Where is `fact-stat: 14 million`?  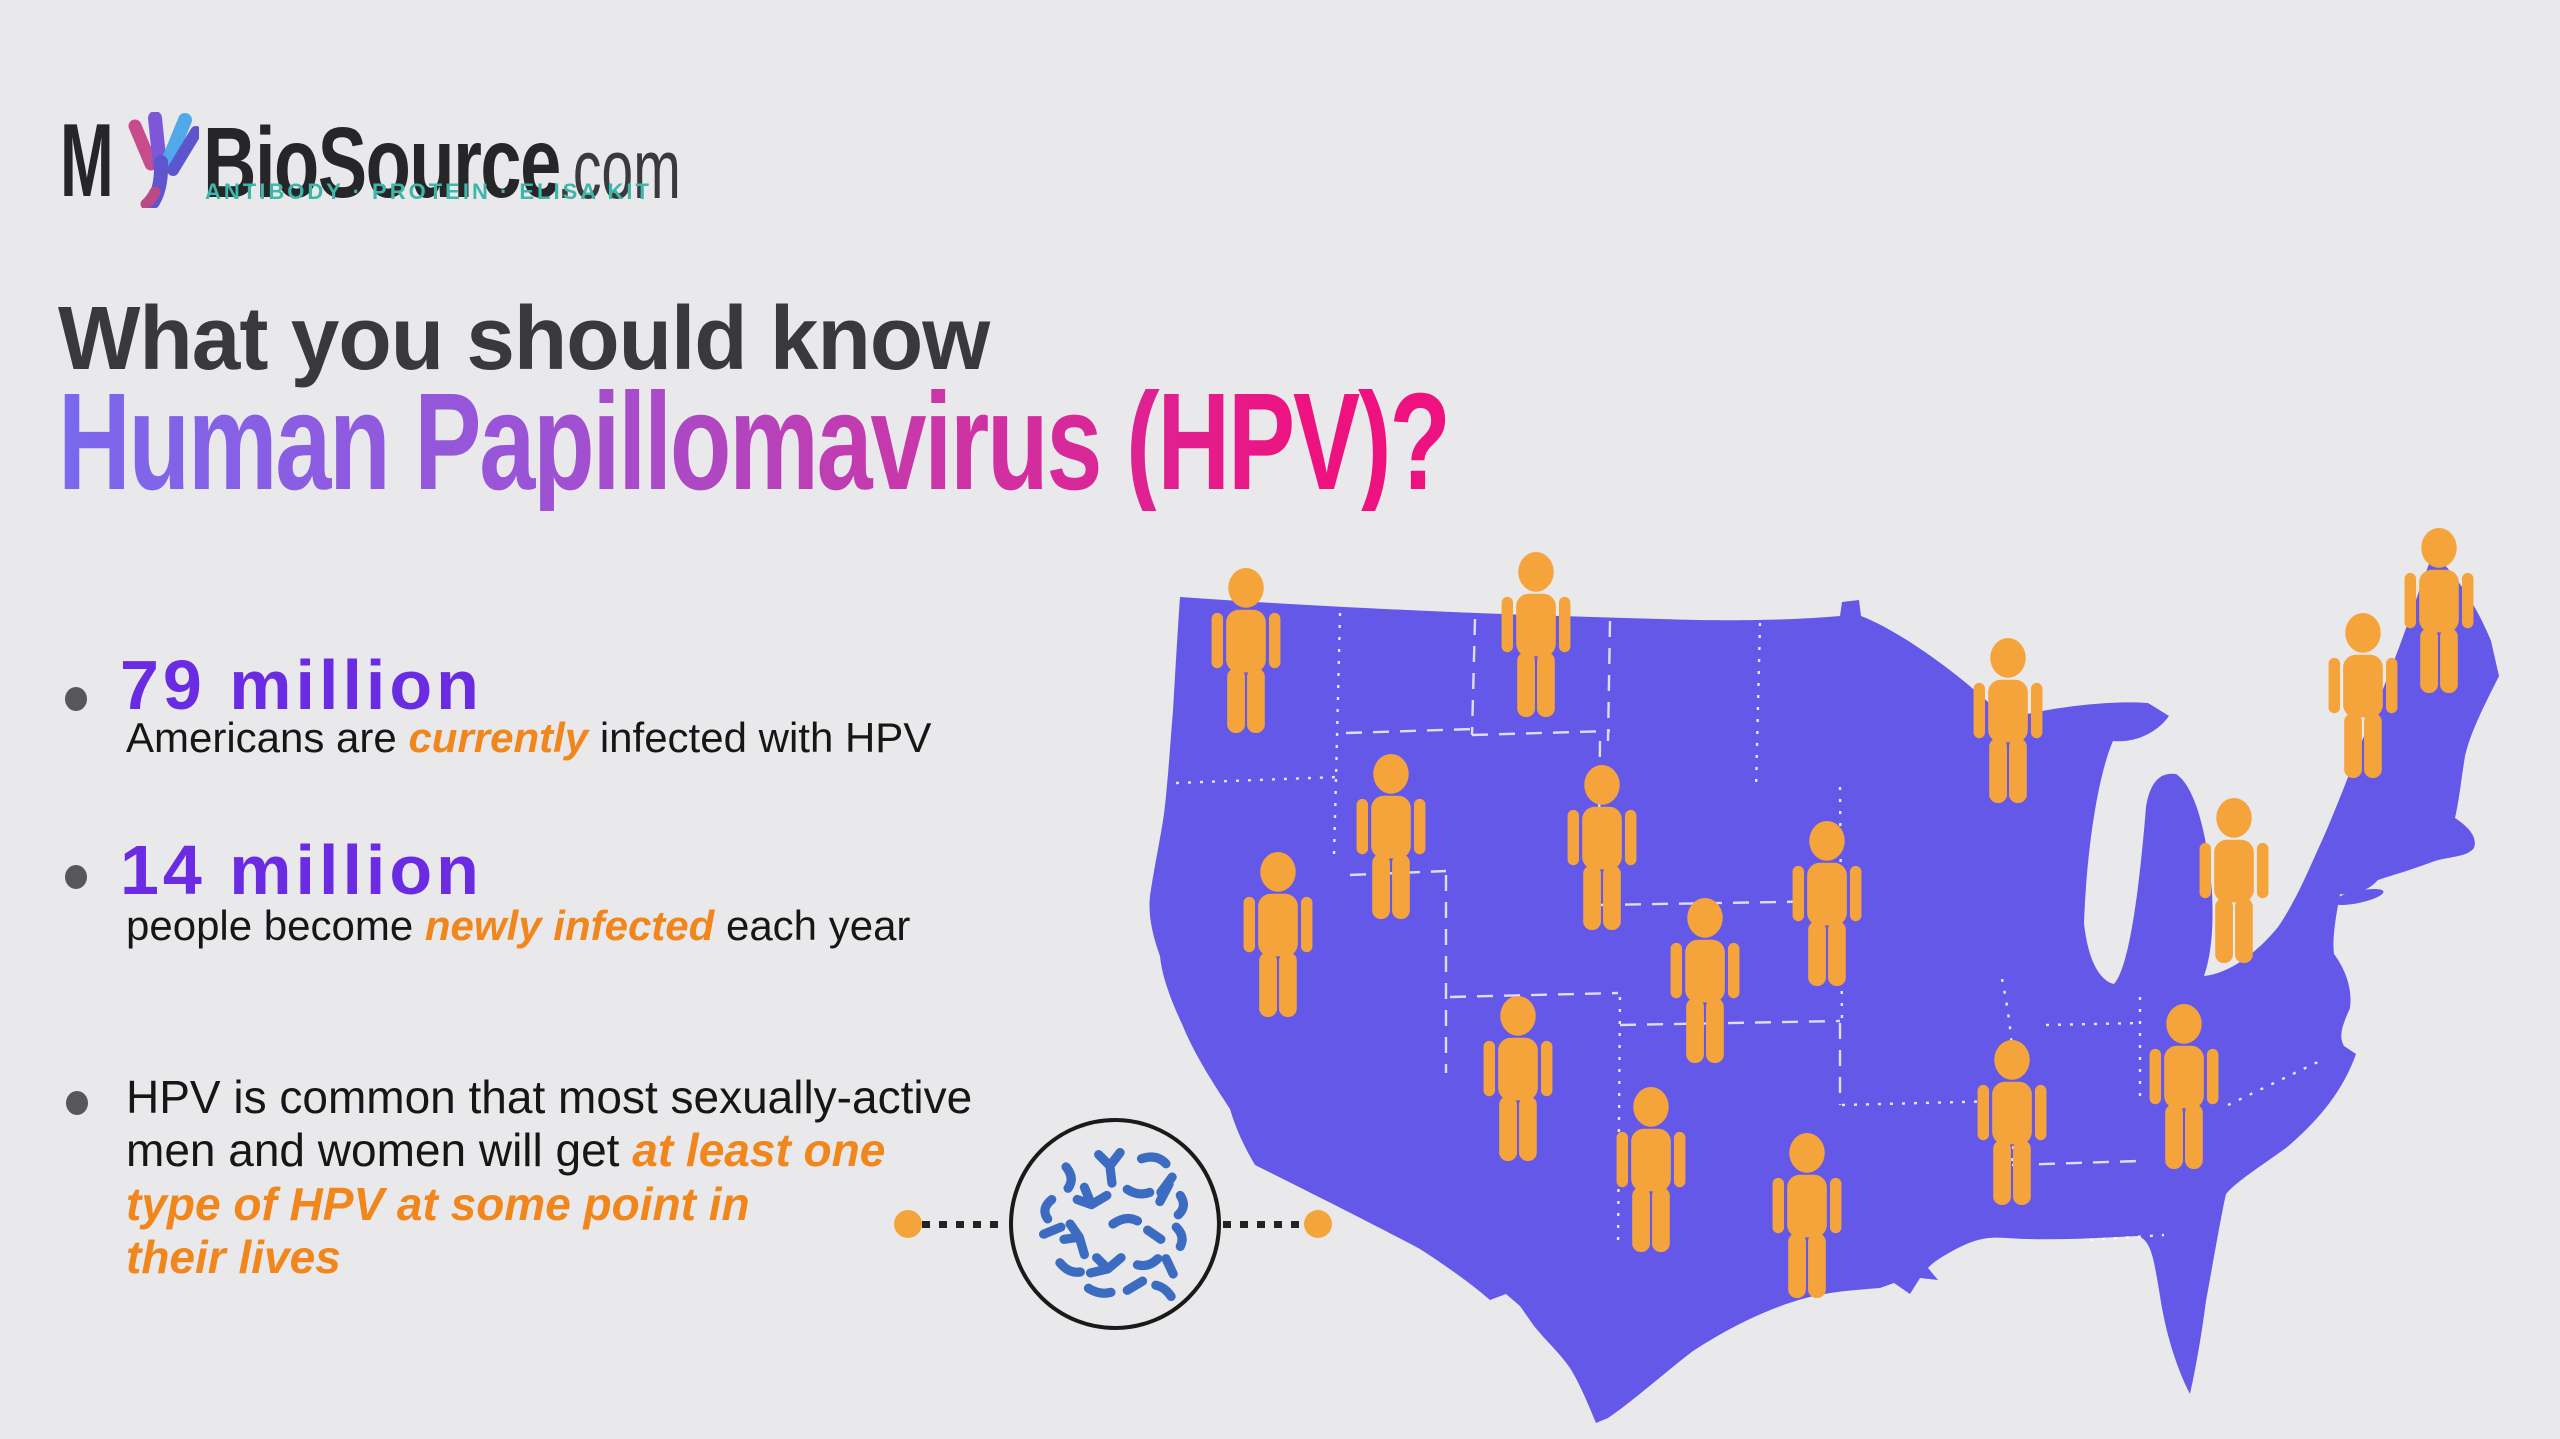
fact-stat: 14 million is located at coordinates (301, 870).